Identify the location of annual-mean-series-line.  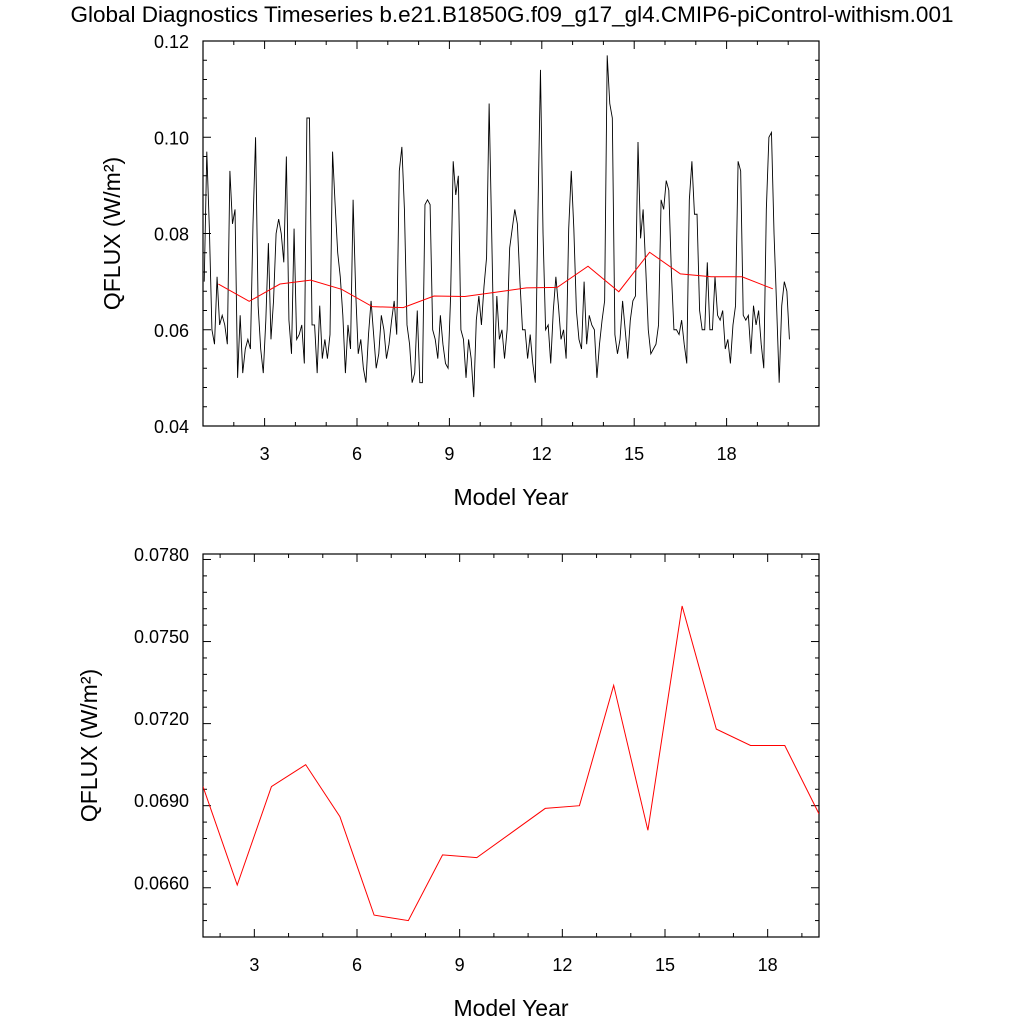
(495, 280).